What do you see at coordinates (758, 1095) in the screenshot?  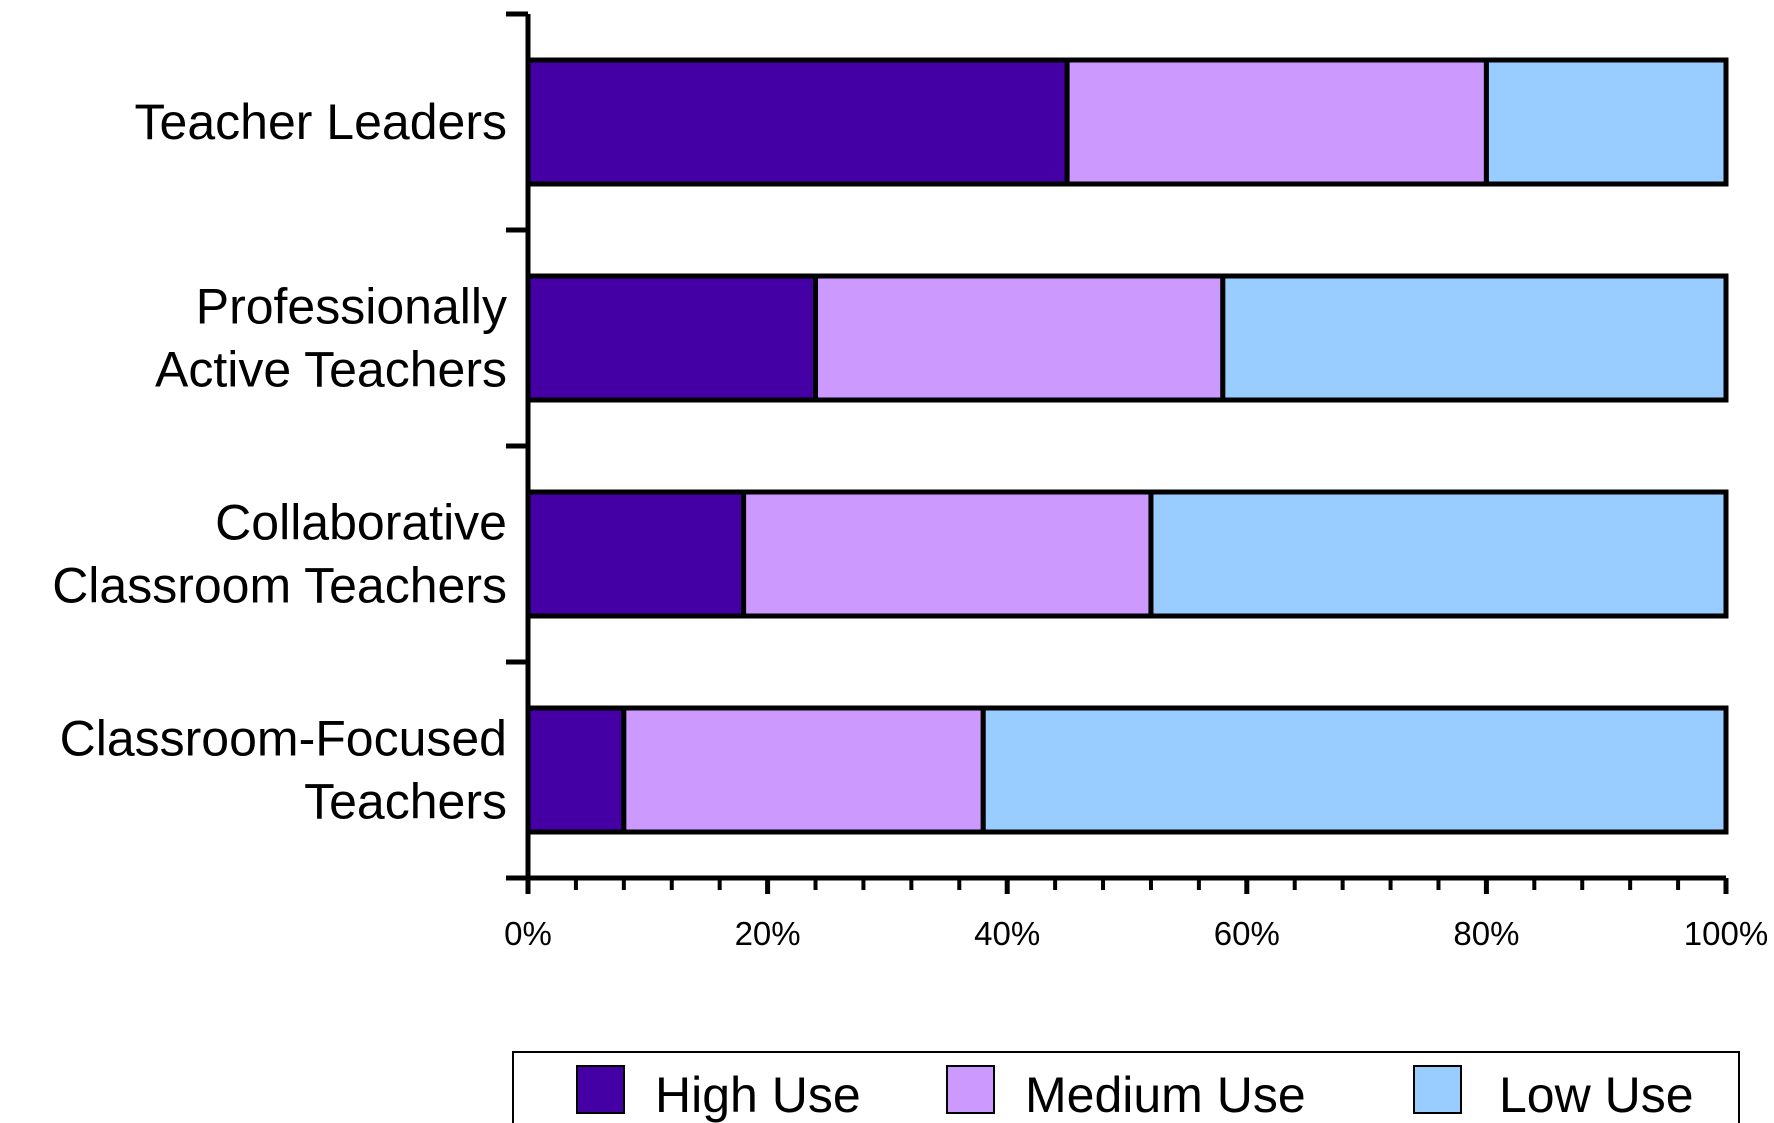 I see `legend-label-high-use: High Use` at bounding box center [758, 1095].